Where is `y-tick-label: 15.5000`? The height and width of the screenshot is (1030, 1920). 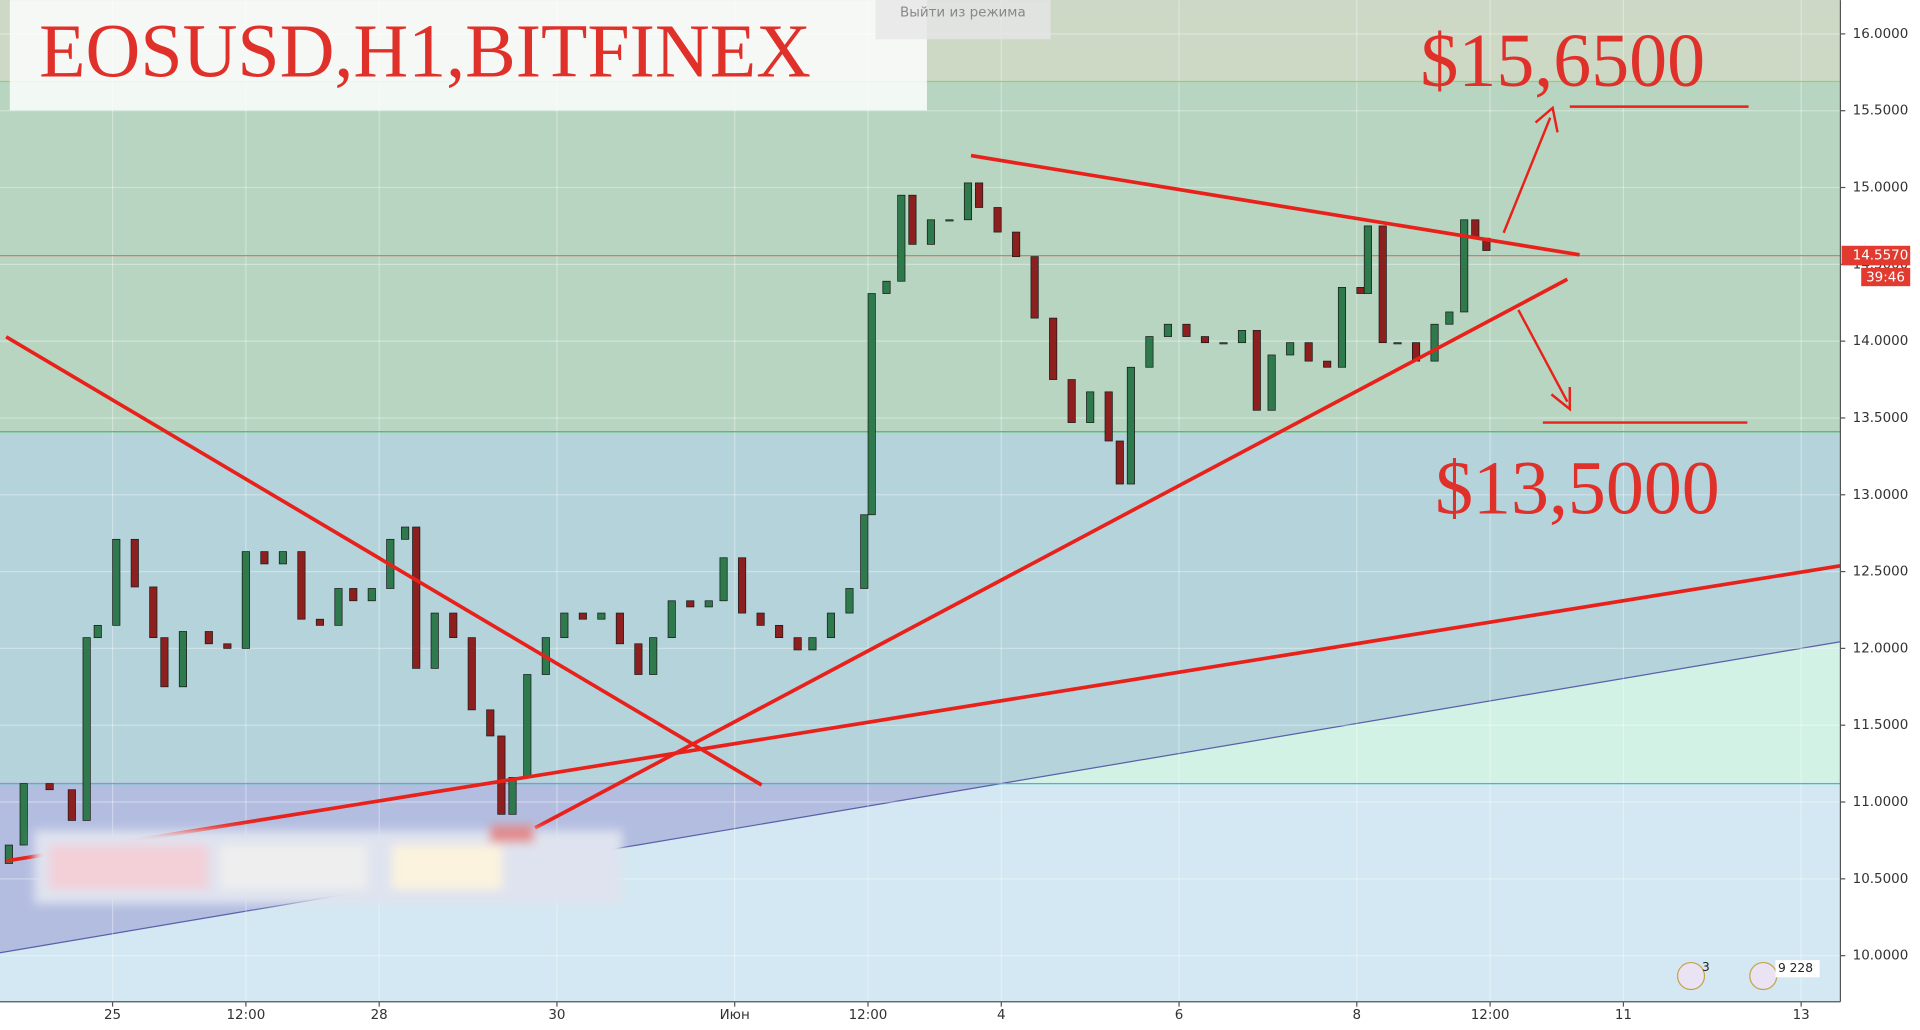 y-tick-label: 15.5000 is located at coordinates (1881, 111).